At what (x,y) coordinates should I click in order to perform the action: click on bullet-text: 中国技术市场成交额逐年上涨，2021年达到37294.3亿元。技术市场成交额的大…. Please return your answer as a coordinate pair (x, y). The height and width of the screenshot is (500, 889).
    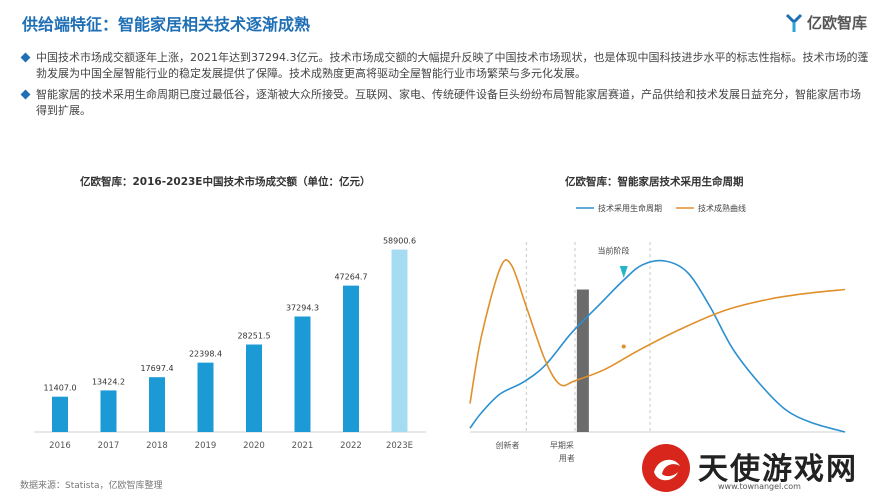
    Looking at the image, I should click on (452, 65).